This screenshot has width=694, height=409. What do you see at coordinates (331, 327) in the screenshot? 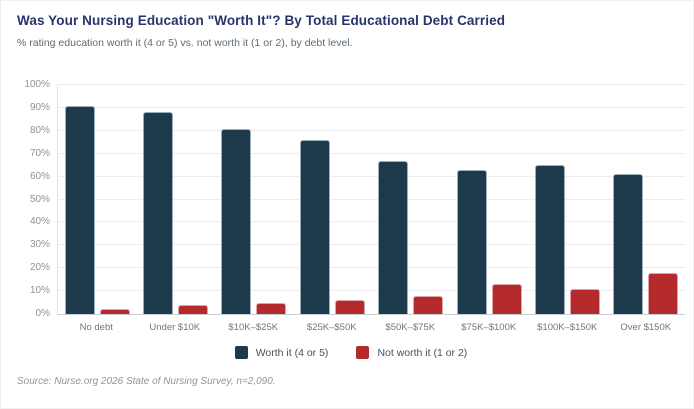
I see `x-tick-label: $25K–$50K` at bounding box center [331, 327].